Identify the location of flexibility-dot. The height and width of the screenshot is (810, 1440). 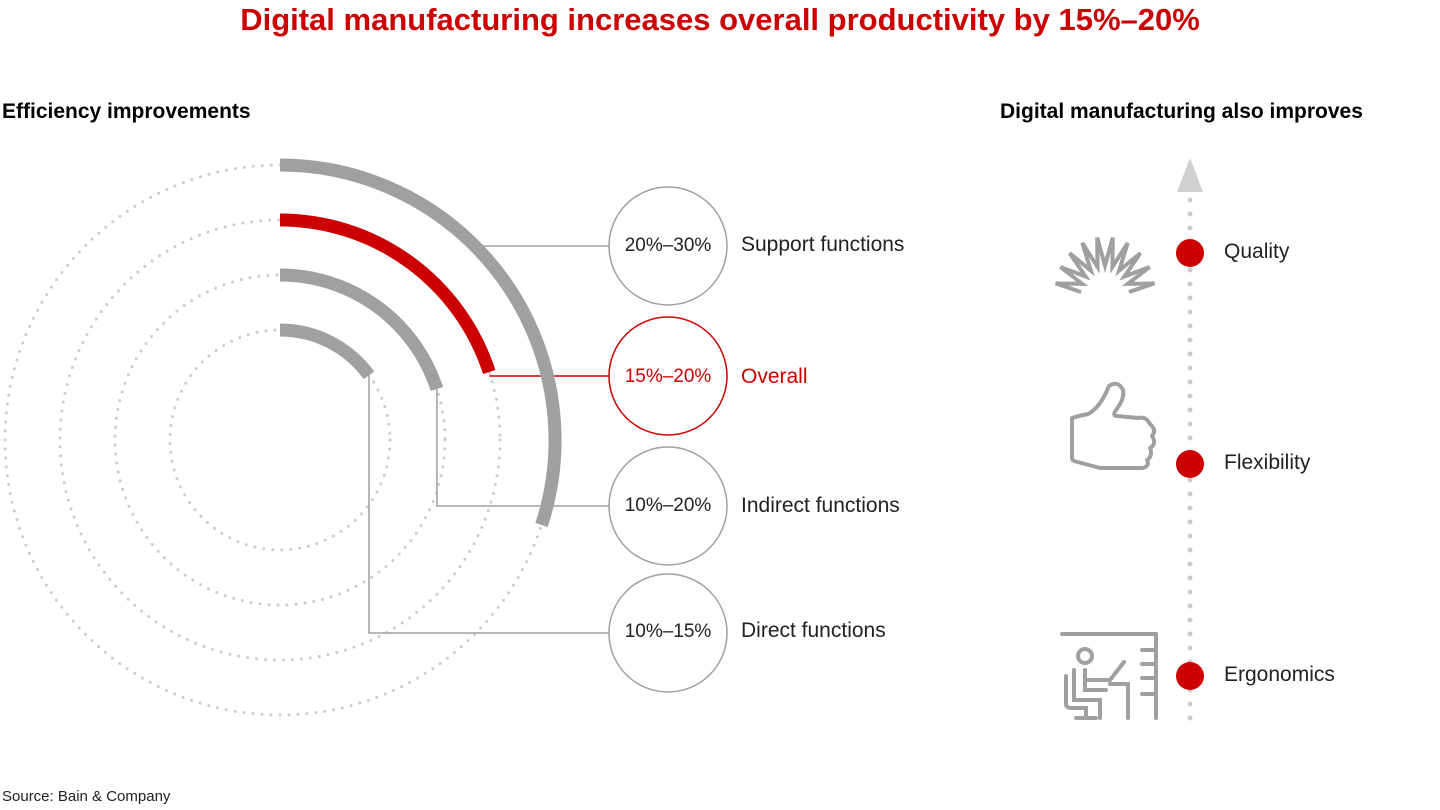
(1190, 464).